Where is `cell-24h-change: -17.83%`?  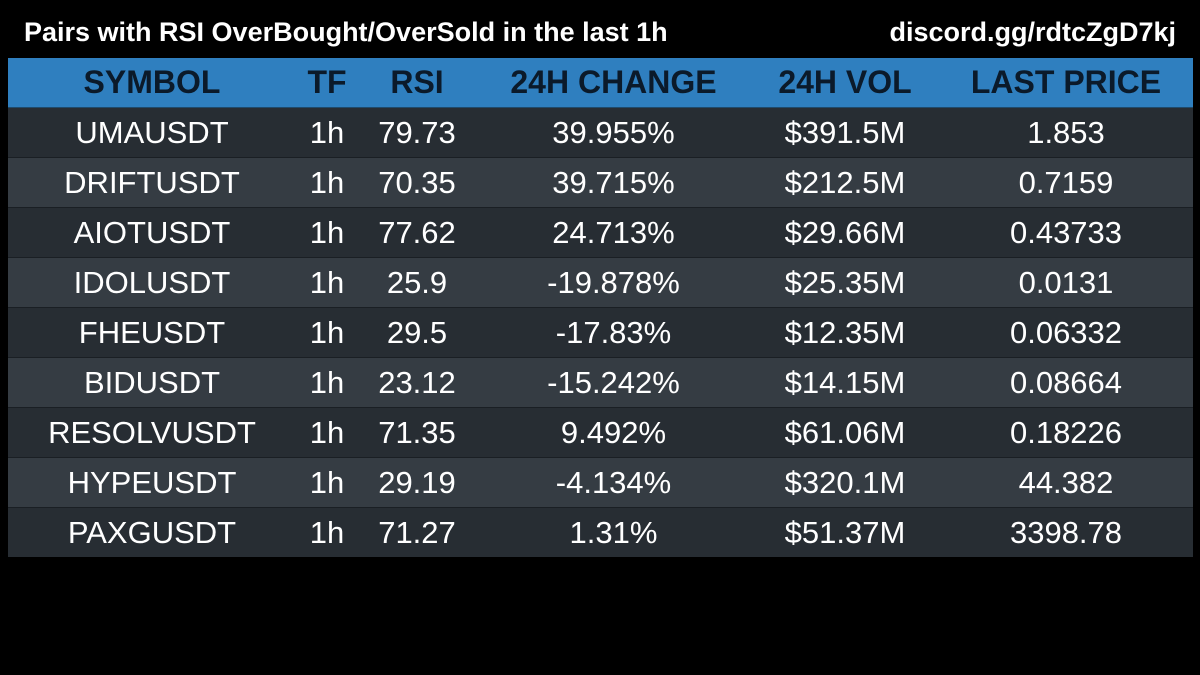 cell-24h-change: -17.83% is located at coordinates (613, 332).